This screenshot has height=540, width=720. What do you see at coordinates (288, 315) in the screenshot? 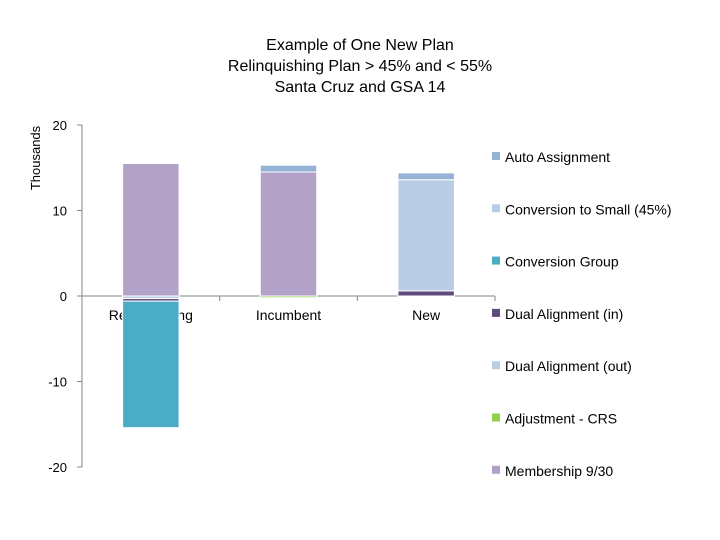
I see `x-tick-label: Incumbent` at bounding box center [288, 315].